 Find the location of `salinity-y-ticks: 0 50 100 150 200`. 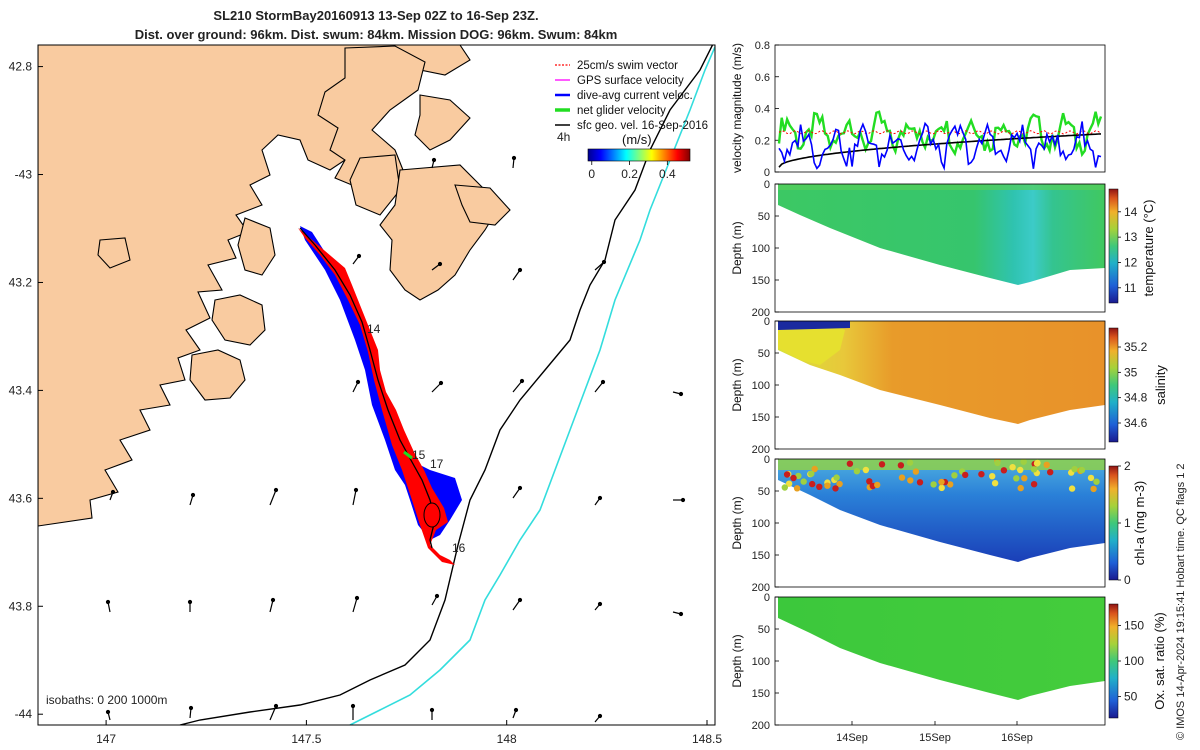

salinity-y-ticks: 0 50 100 150 200 is located at coordinates (765, 386).